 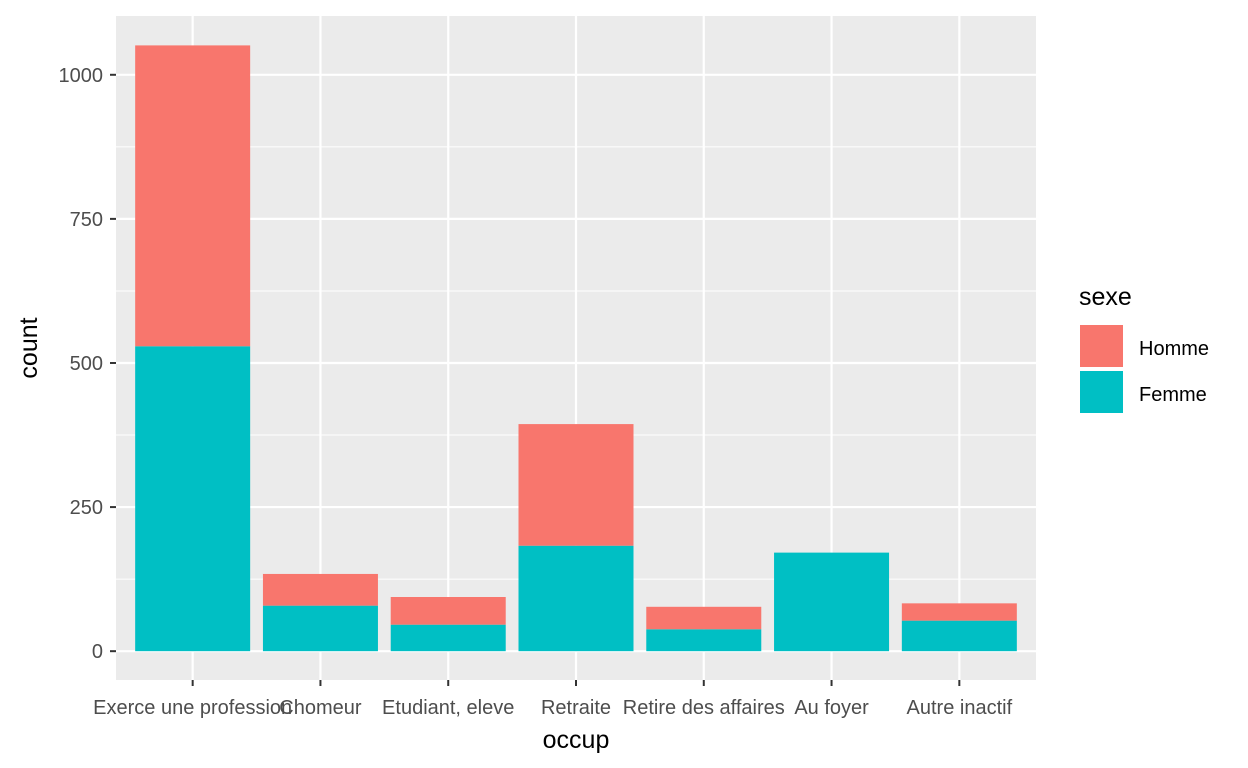 What do you see at coordinates (1101, 346) in the screenshot?
I see `legend-key-homme` at bounding box center [1101, 346].